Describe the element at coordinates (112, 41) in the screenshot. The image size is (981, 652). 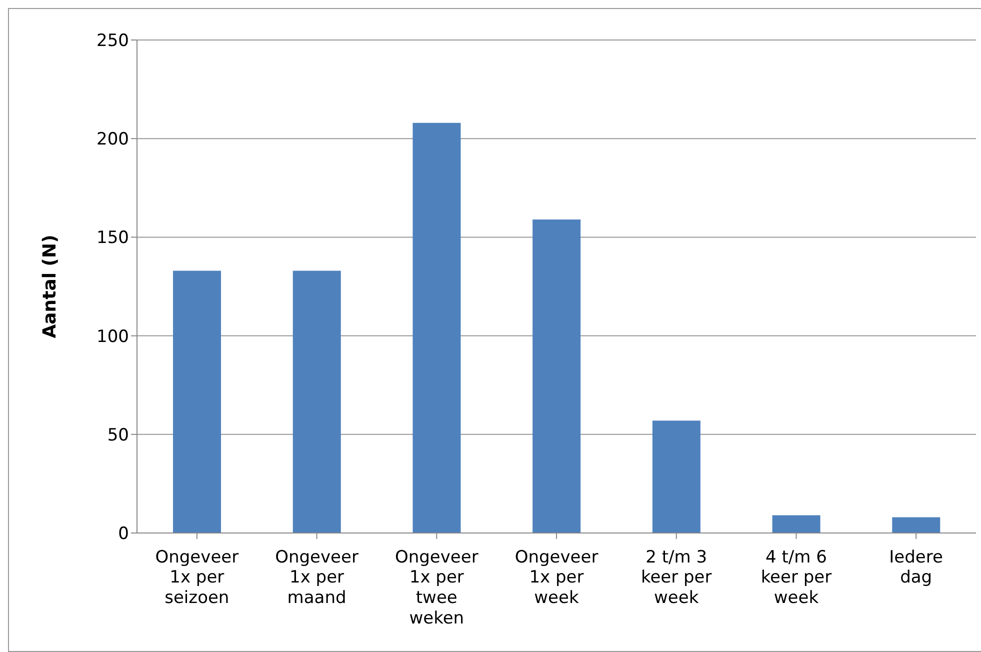
I see `y-tick-label: 250` at that location.